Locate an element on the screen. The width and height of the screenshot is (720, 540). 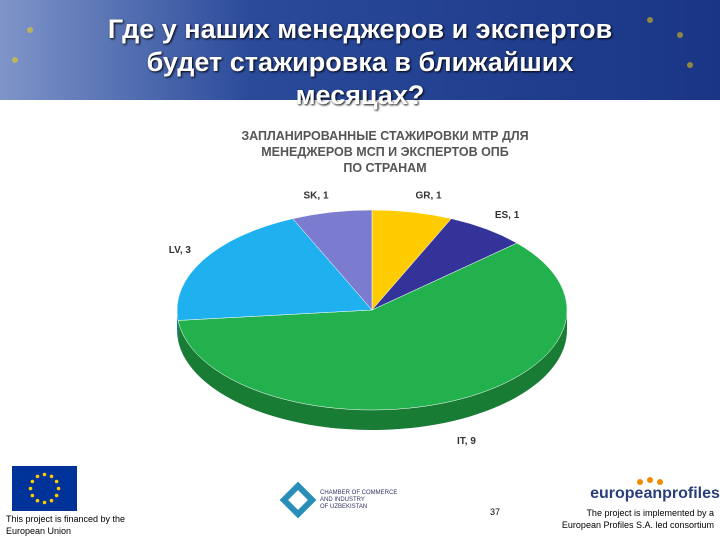
footer-right: The project is implemented by a is located at coordinates (650, 513).